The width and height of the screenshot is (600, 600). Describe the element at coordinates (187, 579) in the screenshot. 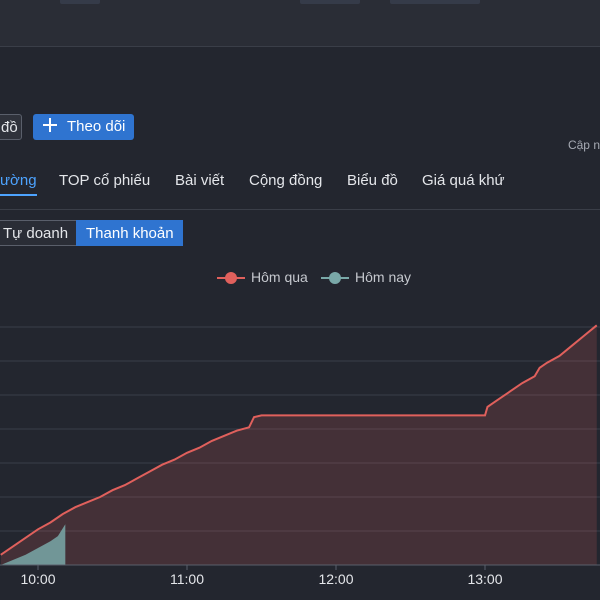

I see `x-tick-label: 11:00` at that location.